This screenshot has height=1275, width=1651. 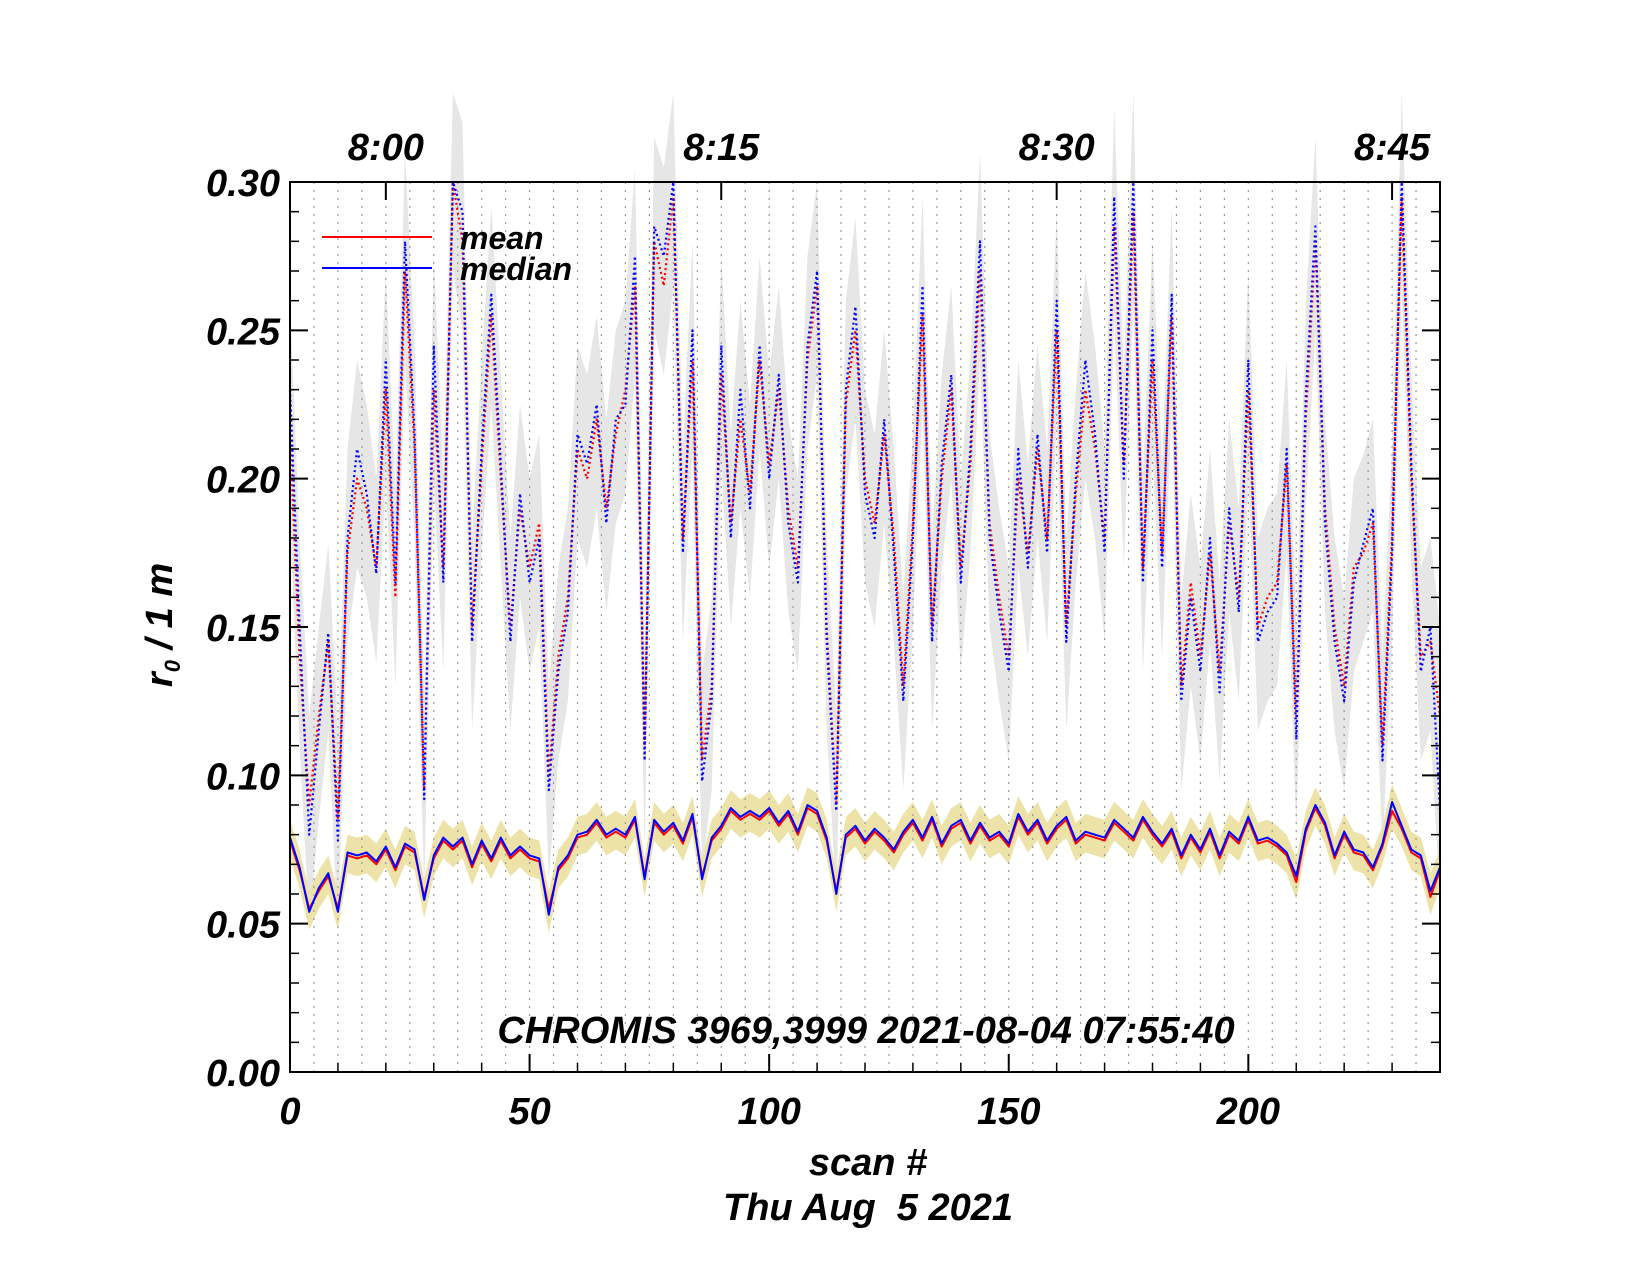 What do you see at coordinates (502, 238) in the screenshot?
I see `legend-mean-label: mean` at bounding box center [502, 238].